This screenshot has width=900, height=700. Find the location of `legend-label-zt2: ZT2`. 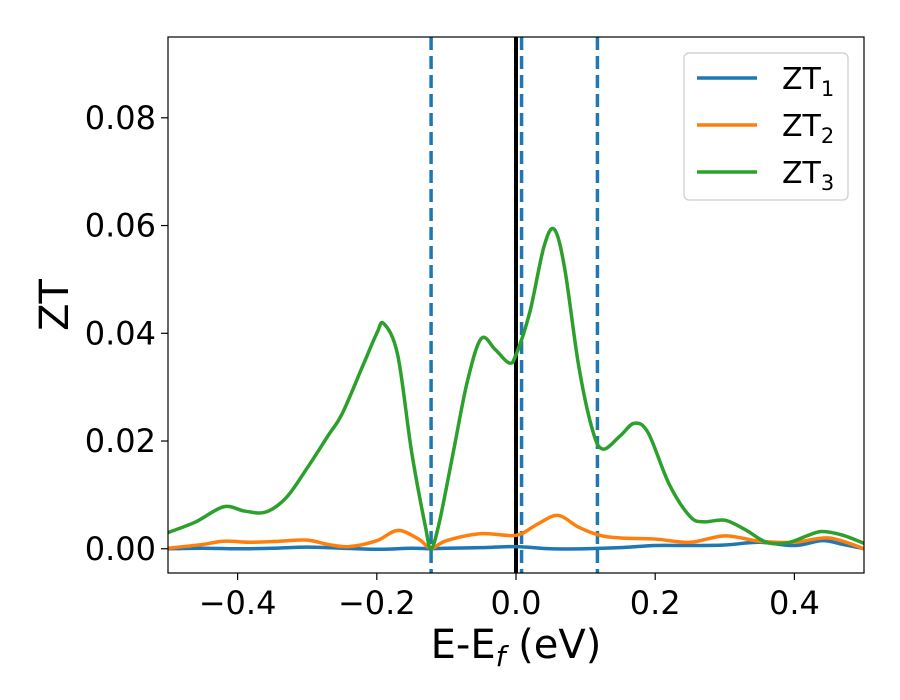

legend-label-zt2: ZT2 is located at coordinates (808, 128).